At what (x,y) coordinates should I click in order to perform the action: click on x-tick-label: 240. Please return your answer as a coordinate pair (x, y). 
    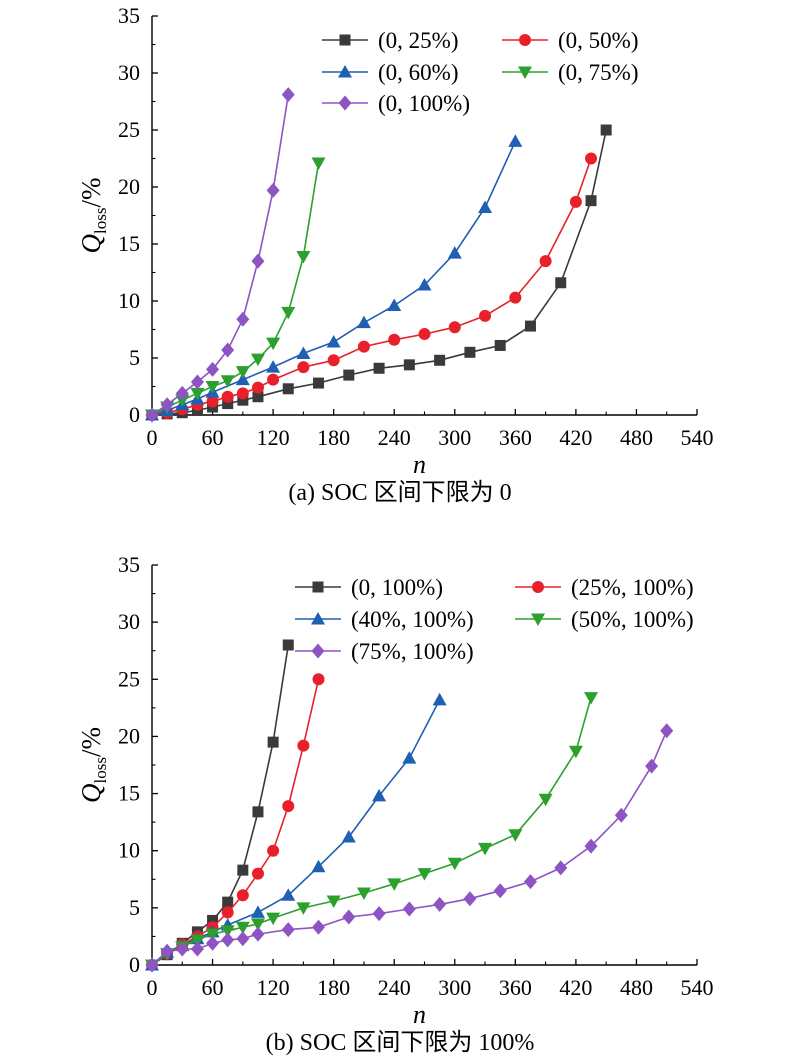
    Looking at the image, I should click on (394, 987).